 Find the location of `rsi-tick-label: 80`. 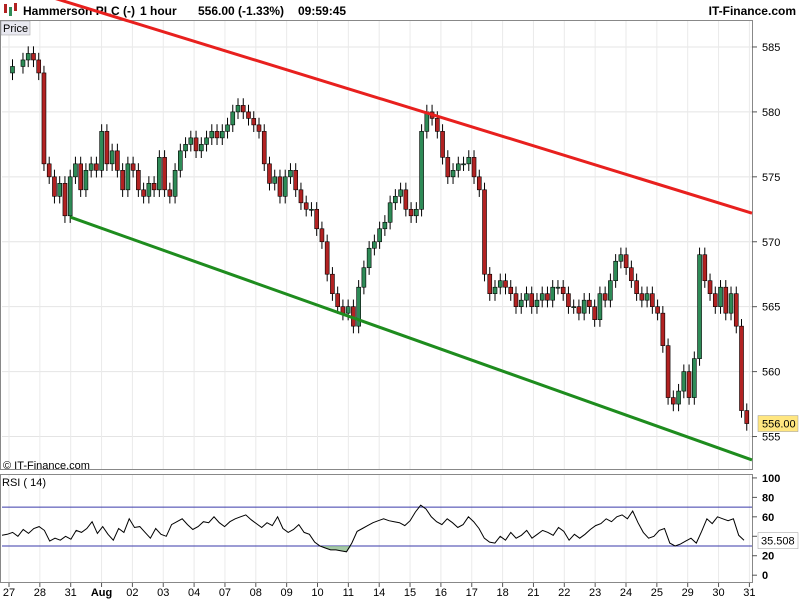

rsi-tick-label: 80 is located at coordinates (768, 498).